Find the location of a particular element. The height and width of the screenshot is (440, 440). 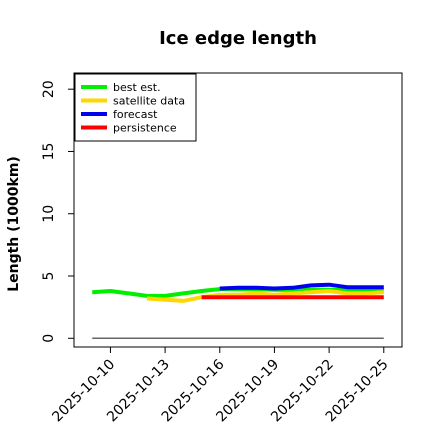

legend-label-forecast: forecast is located at coordinates (135, 114).